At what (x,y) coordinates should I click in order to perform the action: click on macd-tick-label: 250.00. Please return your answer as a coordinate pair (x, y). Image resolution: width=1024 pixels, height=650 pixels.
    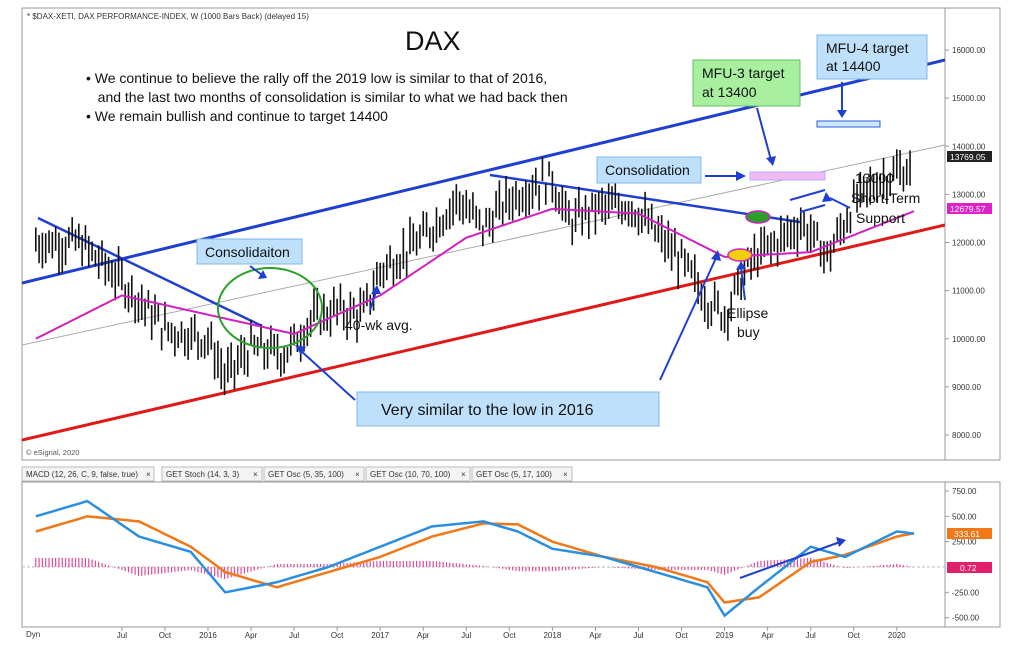
    Looking at the image, I should click on (964, 542).